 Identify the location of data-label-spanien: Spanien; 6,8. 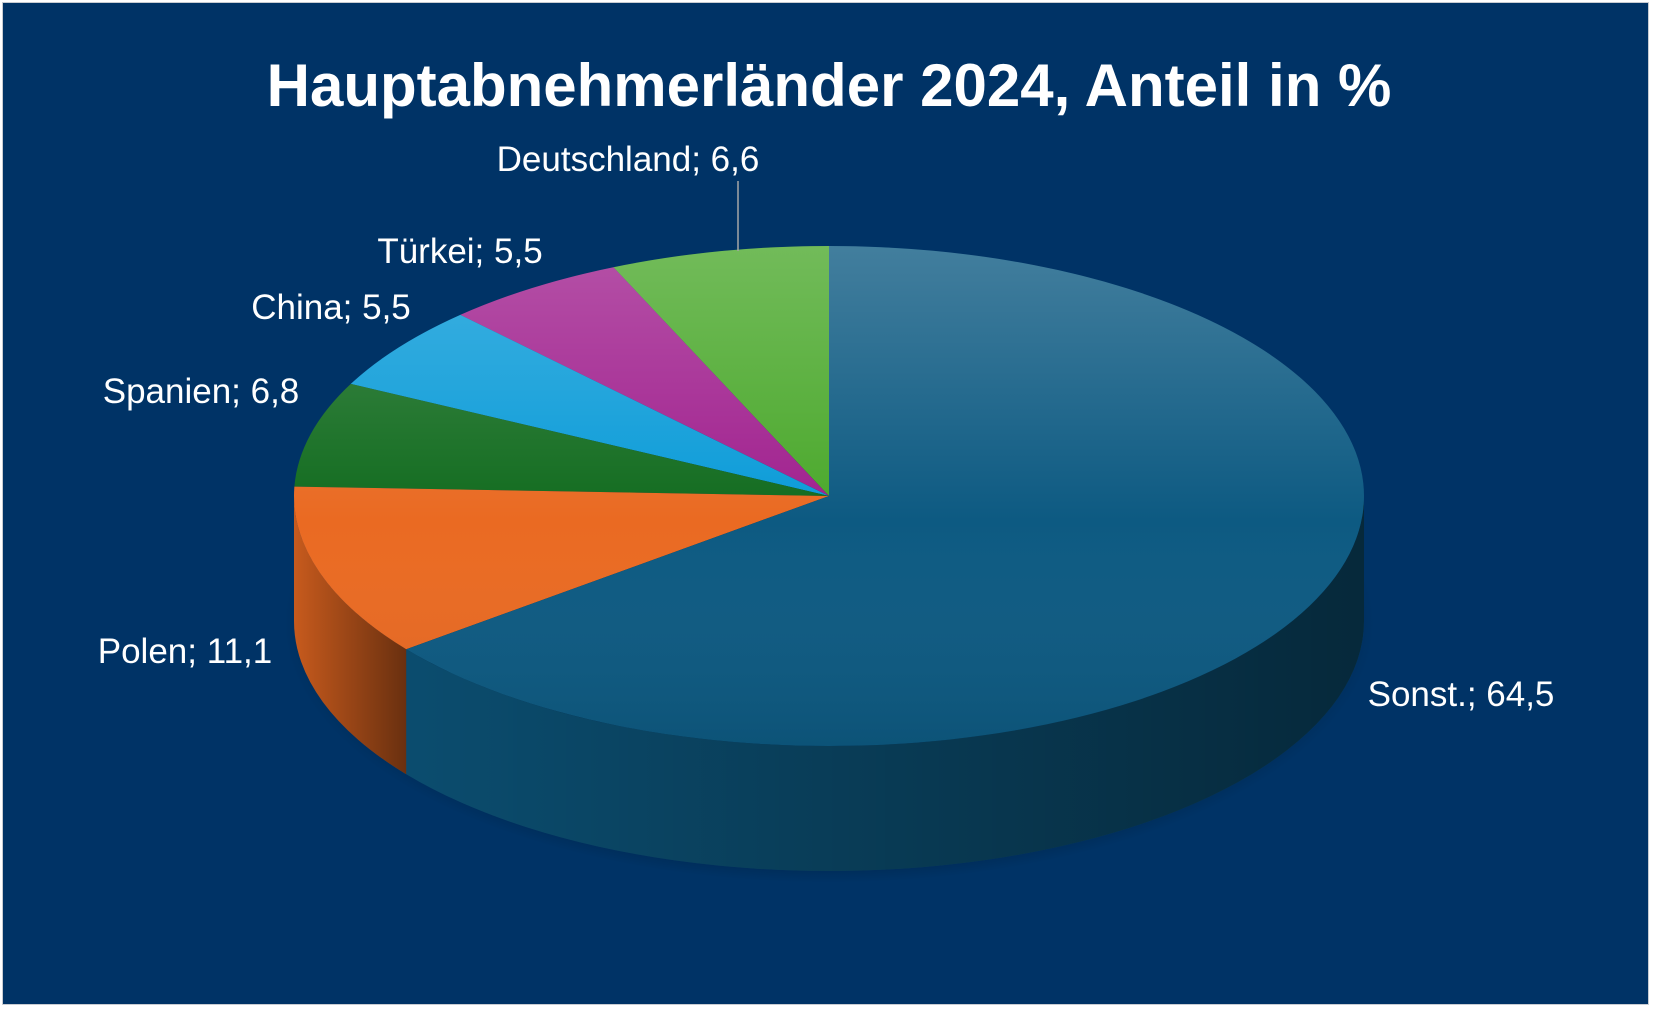
(201, 391).